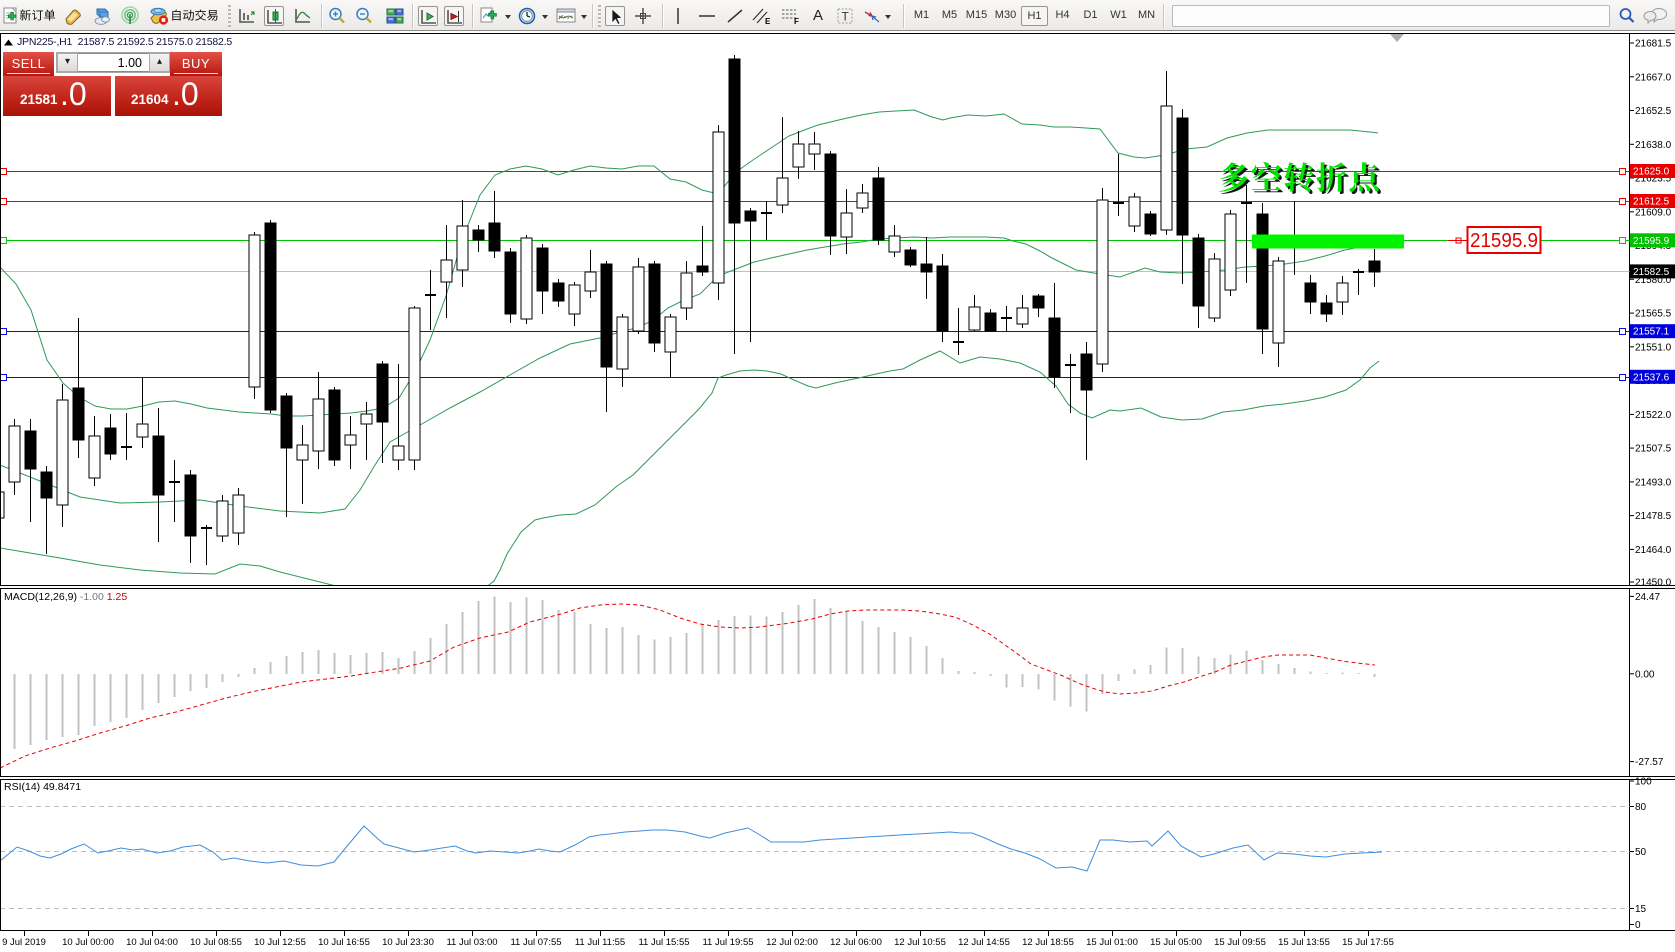 This screenshot has height=952, width=1675. What do you see at coordinates (1112, 942) in the screenshot?
I see `svg-text: 15 Jul 01:00` at bounding box center [1112, 942].